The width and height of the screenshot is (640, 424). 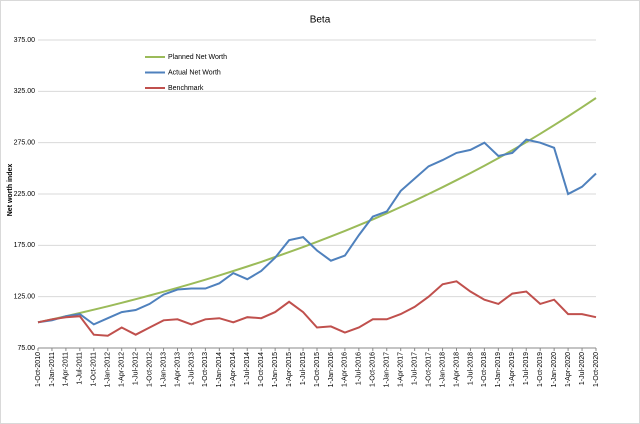 I want to click on x-tick-label: 1-Apr-2019, so click(x=512, y=369).